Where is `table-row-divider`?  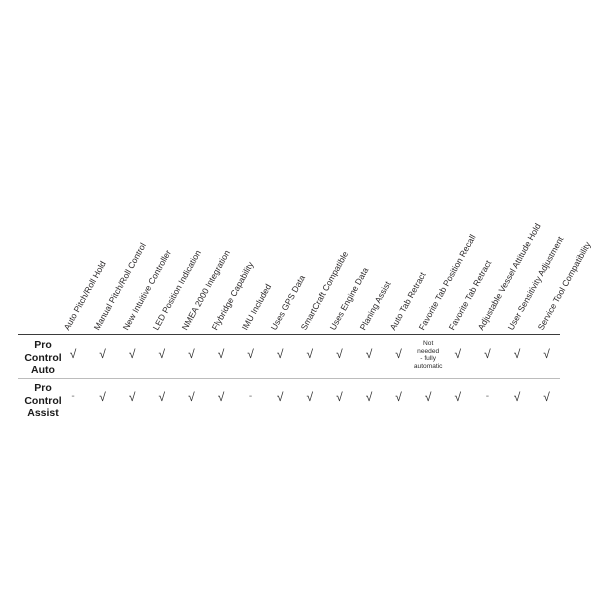 table-row-divider is located at coordinates (289, 378).